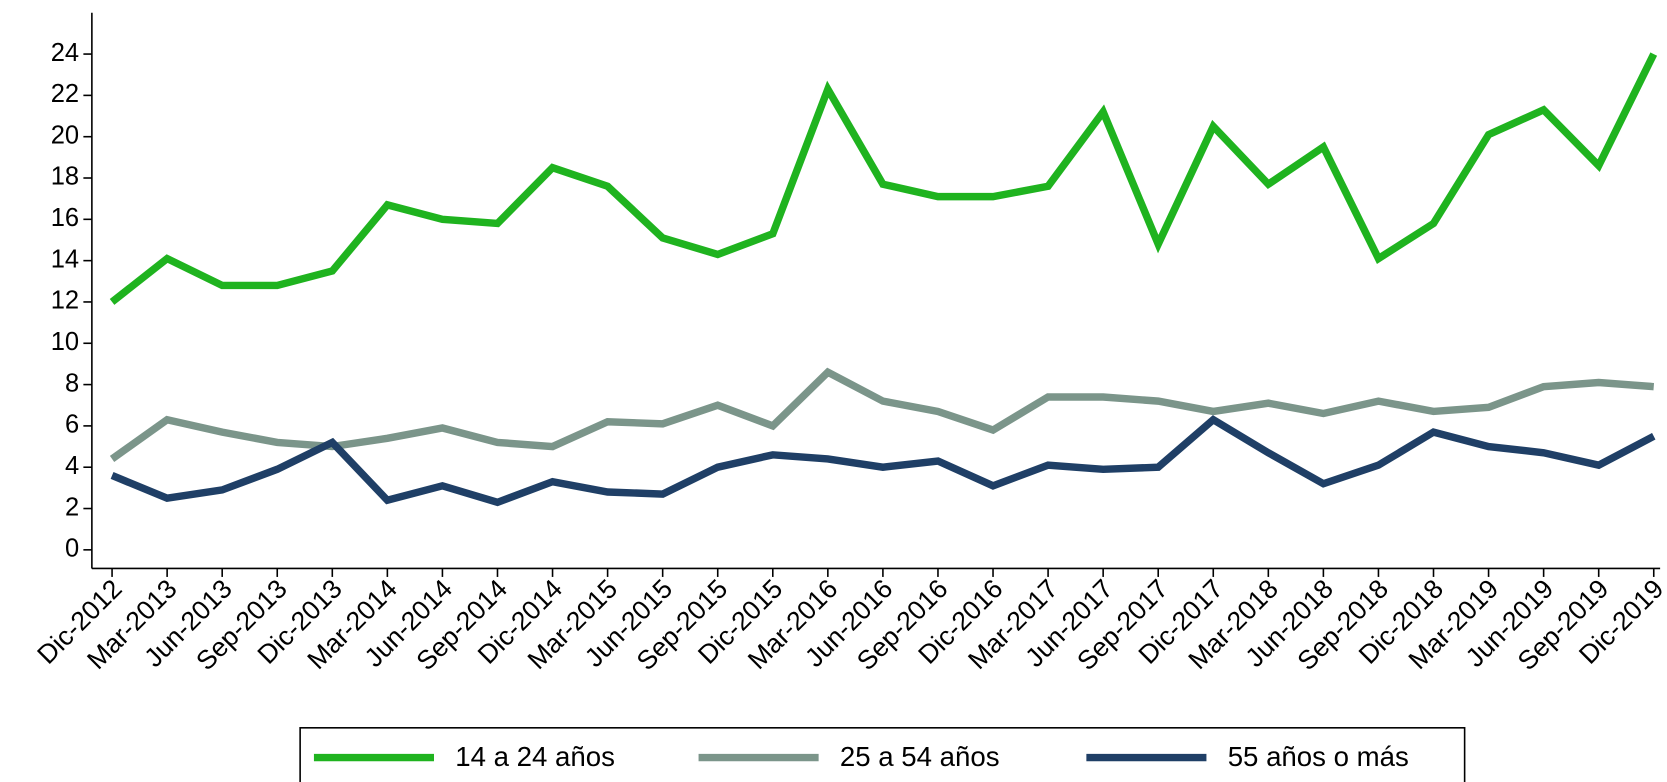  I want to click on y-tick-label: 12, so click(65, 301).